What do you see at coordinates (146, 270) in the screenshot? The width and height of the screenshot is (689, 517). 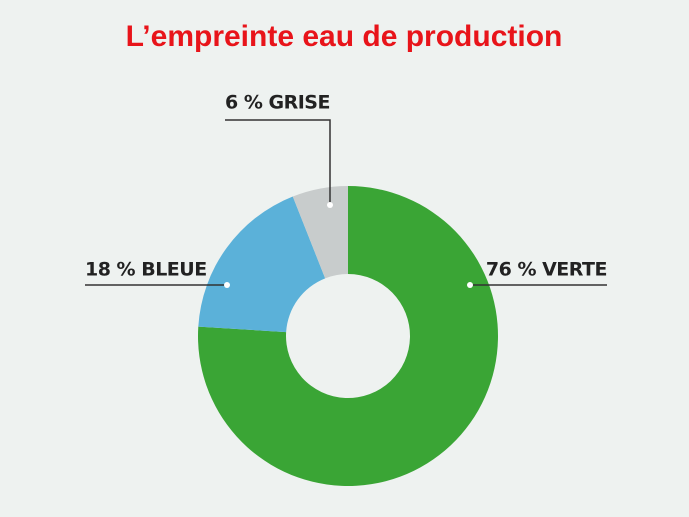 I see `data-label: 18 % BLEUE` at bounding box center [146, 270].